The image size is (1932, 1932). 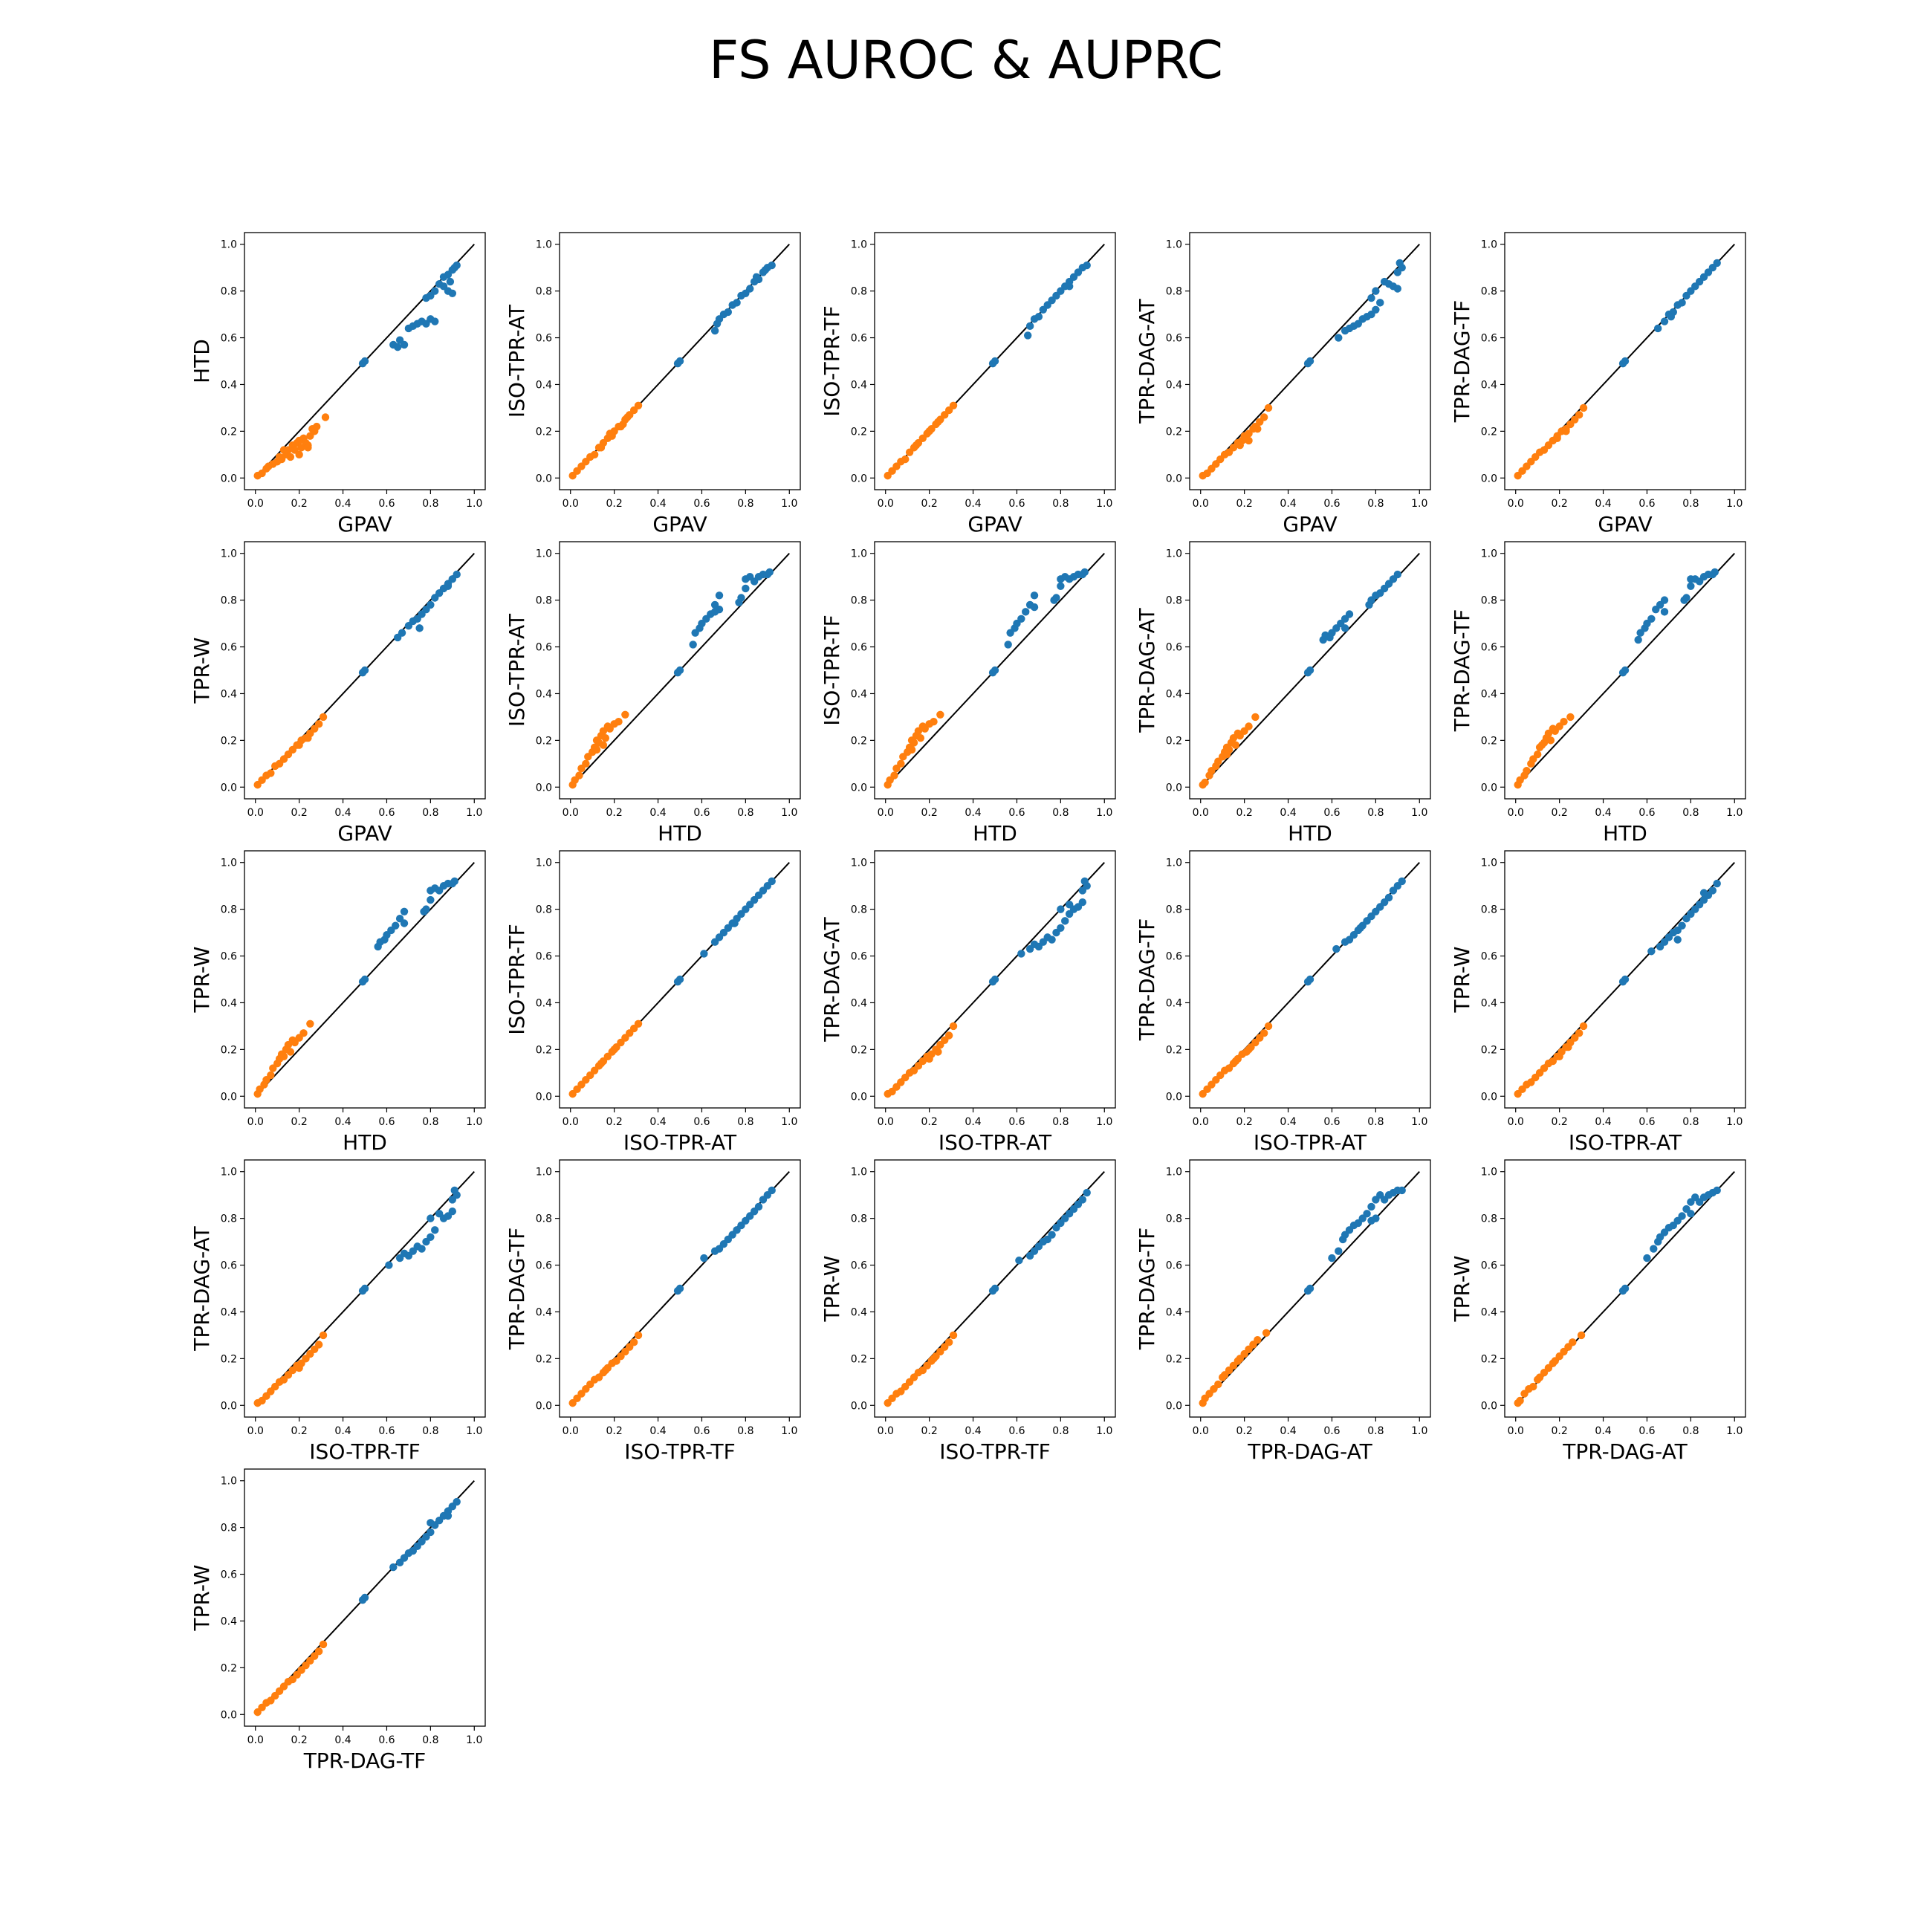 What do you see at coordinates (430, 504) in the screenshot?
I see `x-tick-label: 0.8` at bounding box center [430, 504].